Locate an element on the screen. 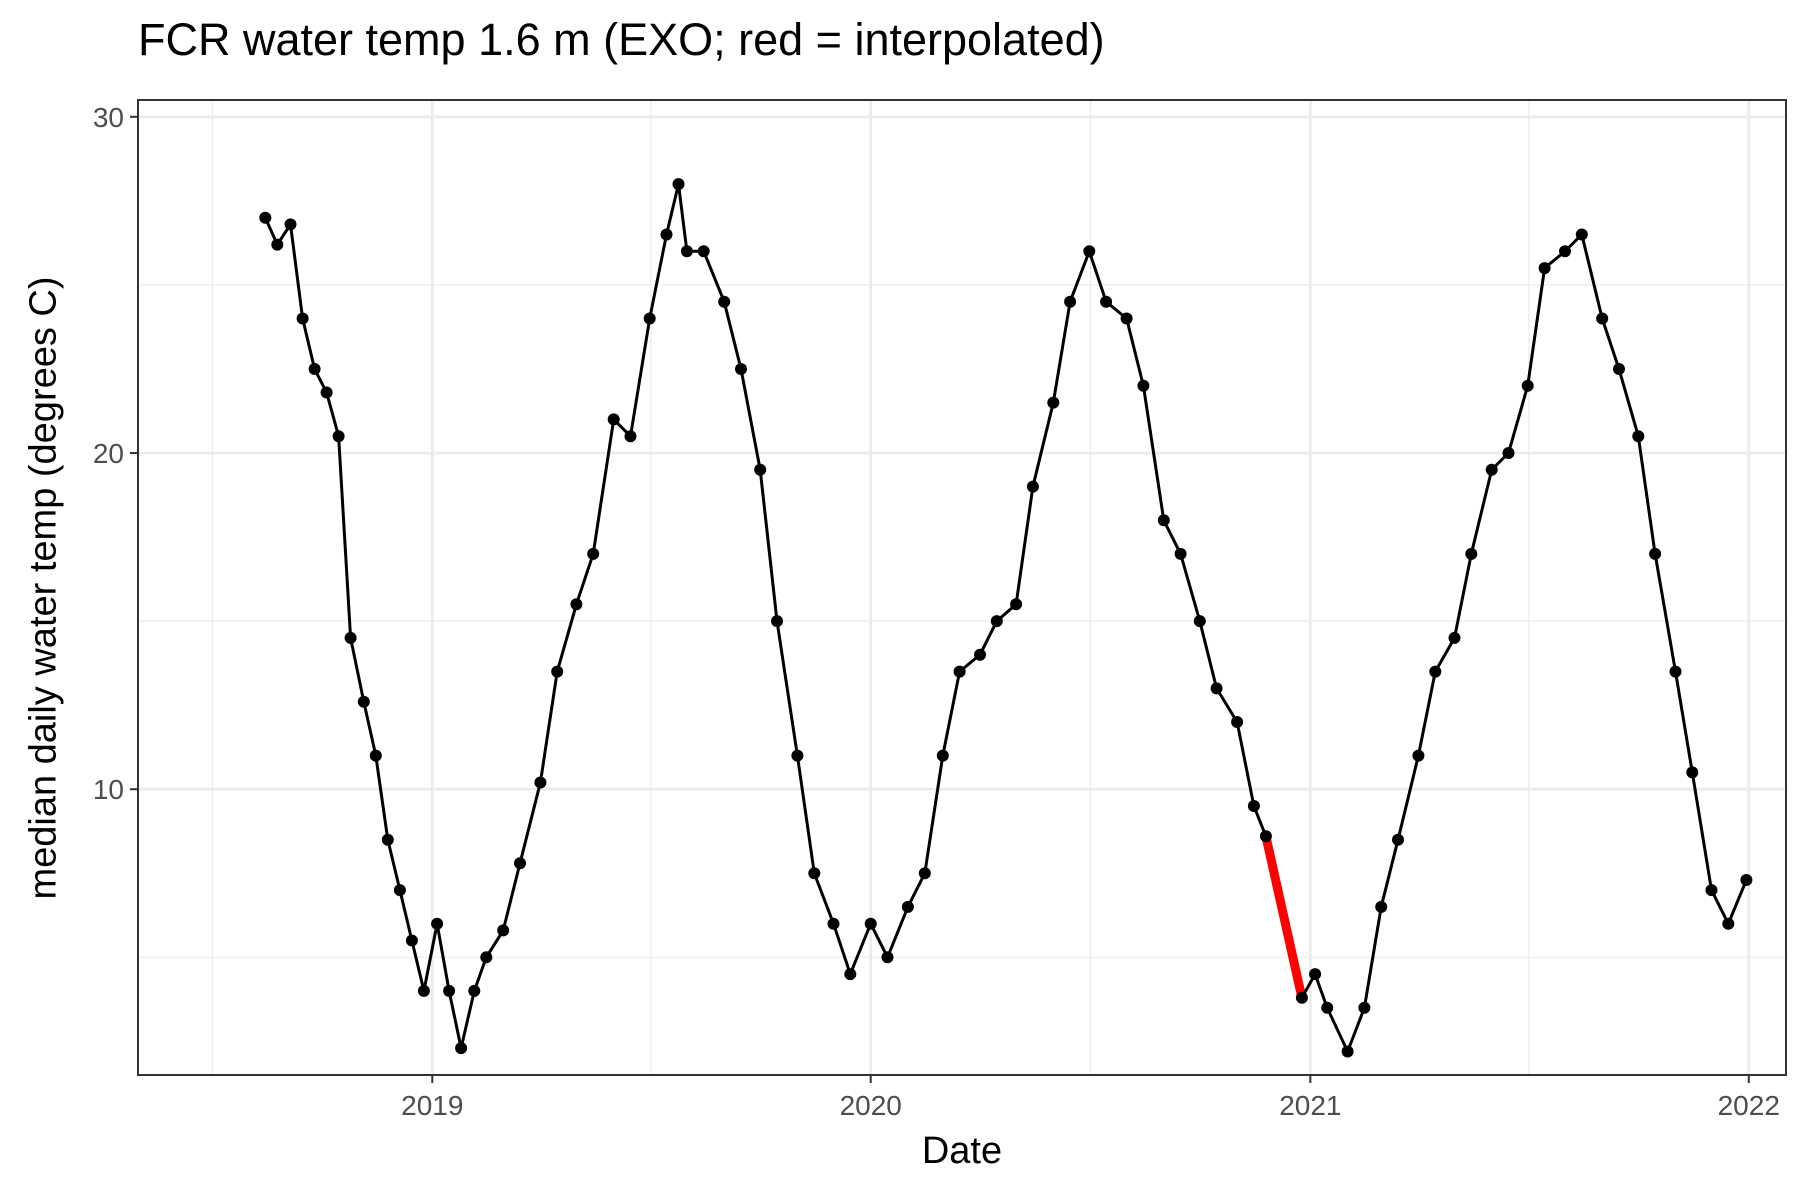 The width and height of the screenshot is (1800, 1200). y-tick-label: 10 is located at coordinates (108, 789).